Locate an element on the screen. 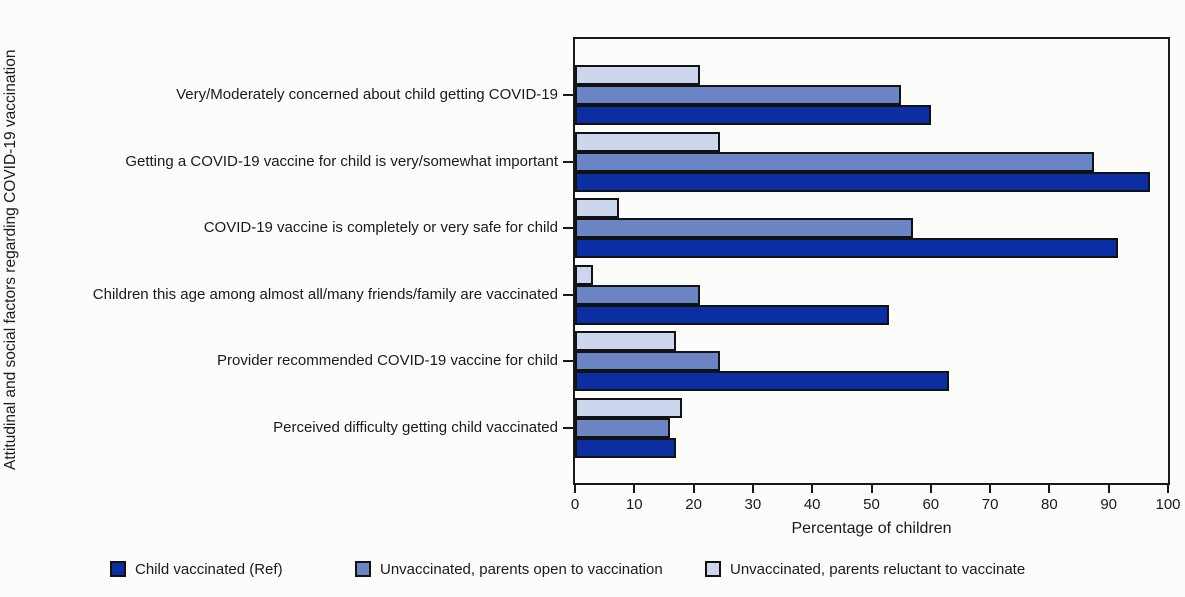 The width and height of the screenshot is (1185, 597). x-axis-tick-label: 100 is located at coordinates (1168, 504).